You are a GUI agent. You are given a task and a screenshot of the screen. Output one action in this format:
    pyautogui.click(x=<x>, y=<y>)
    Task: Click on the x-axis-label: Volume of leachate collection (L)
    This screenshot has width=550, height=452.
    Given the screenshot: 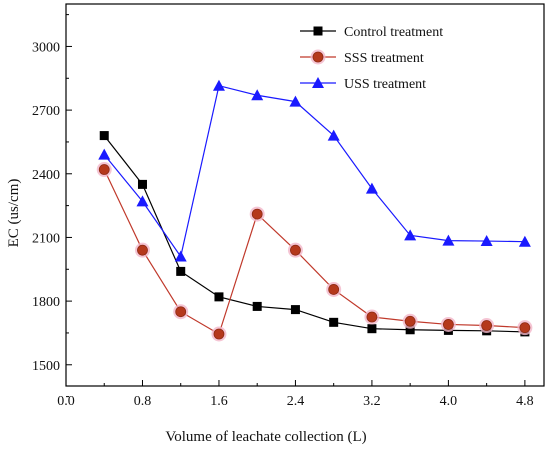 What is the action you would take?
    pyautogui.click(x=265, y=437)
    